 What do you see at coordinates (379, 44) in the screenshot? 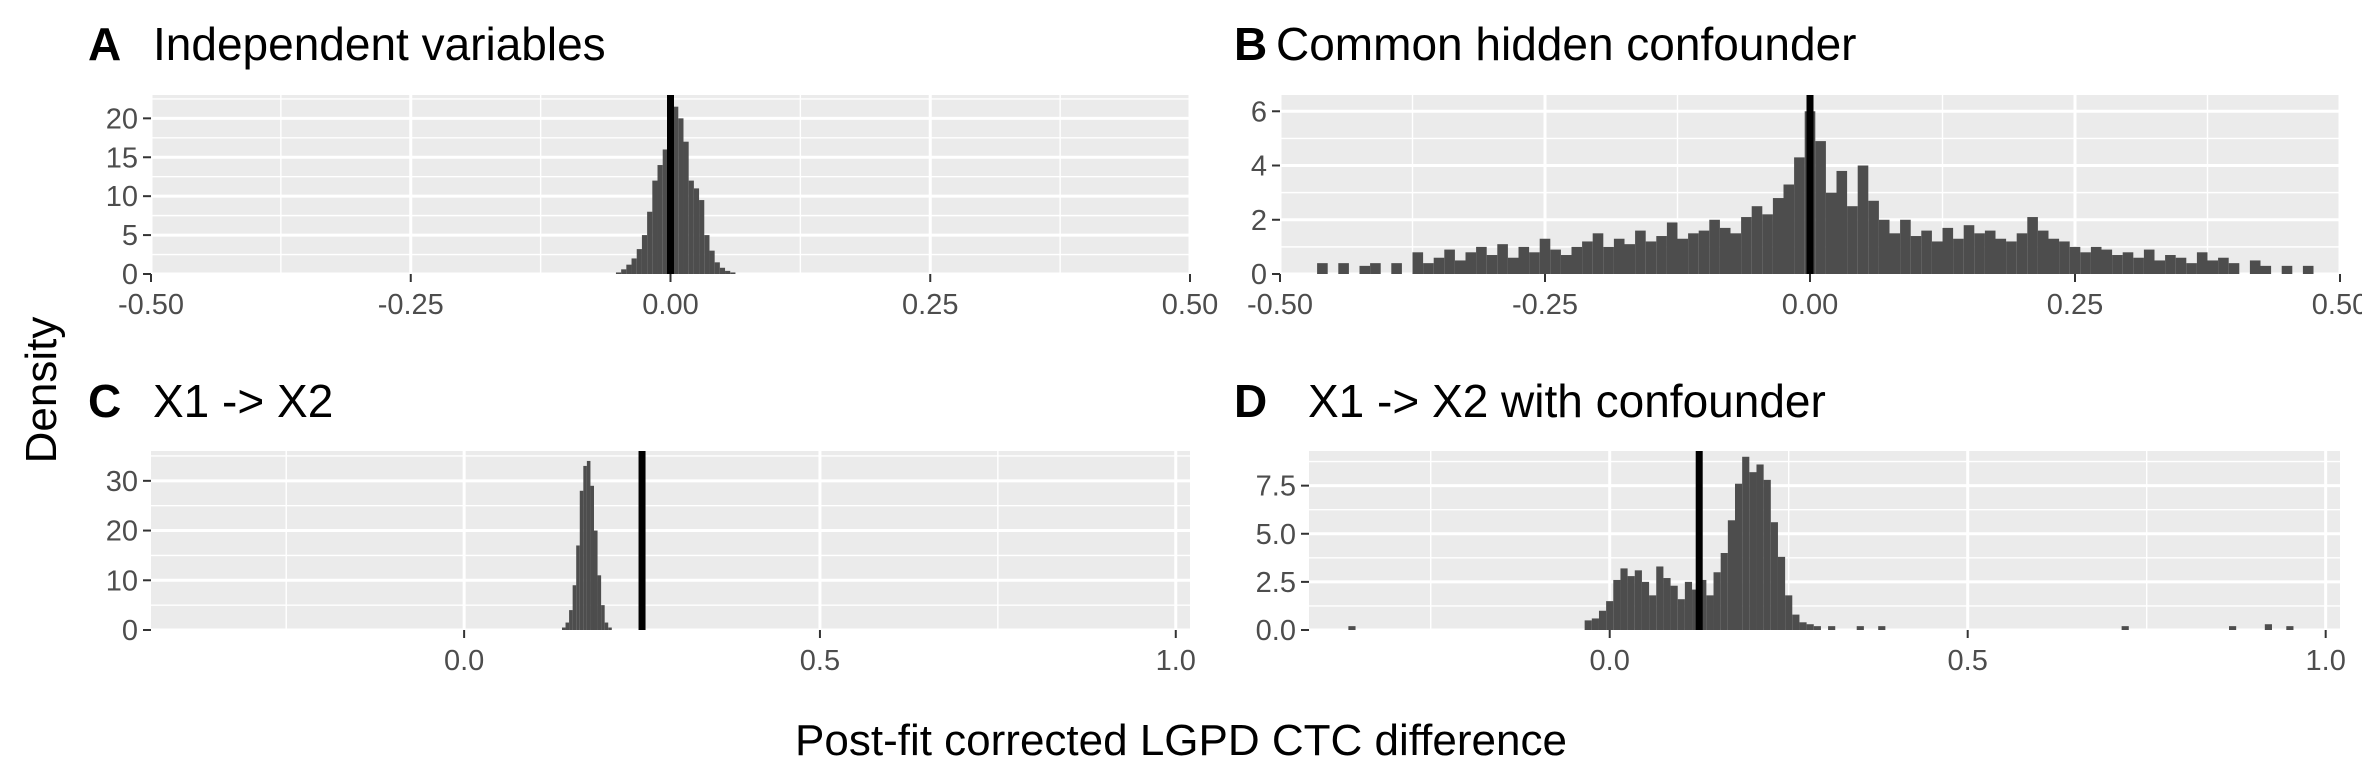
I see `panel-title: Independent variables` at bounding box center [379, 44].